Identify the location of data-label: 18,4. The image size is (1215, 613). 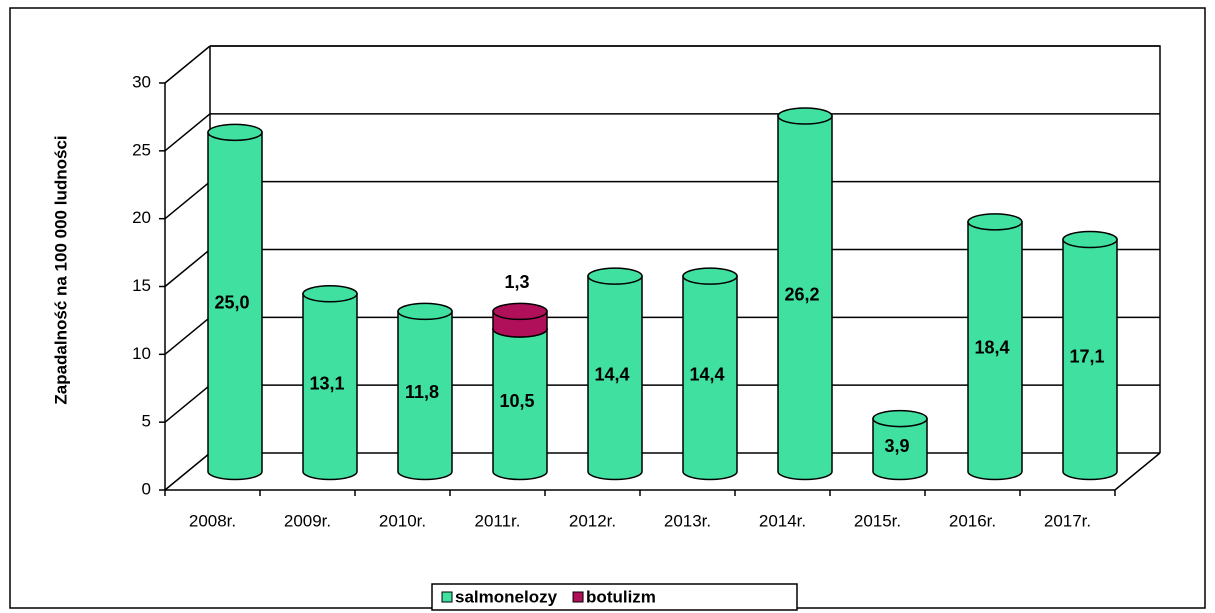
(991, 347).